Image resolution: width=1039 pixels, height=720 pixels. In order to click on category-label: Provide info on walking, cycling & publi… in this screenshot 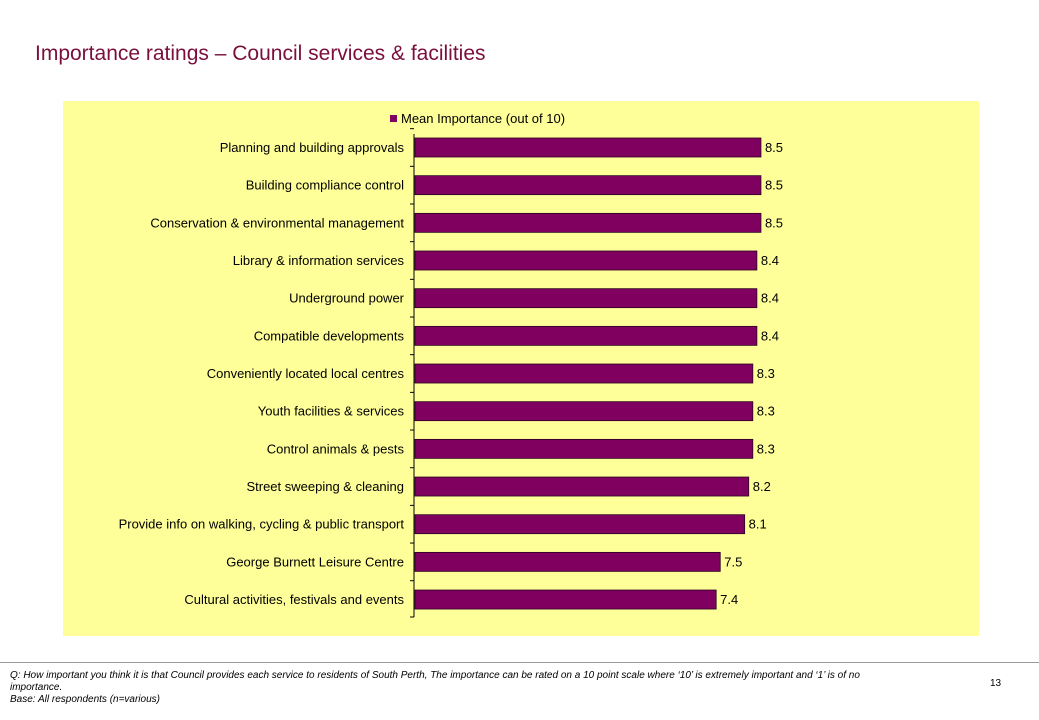, I will do `click(262, 524)`.